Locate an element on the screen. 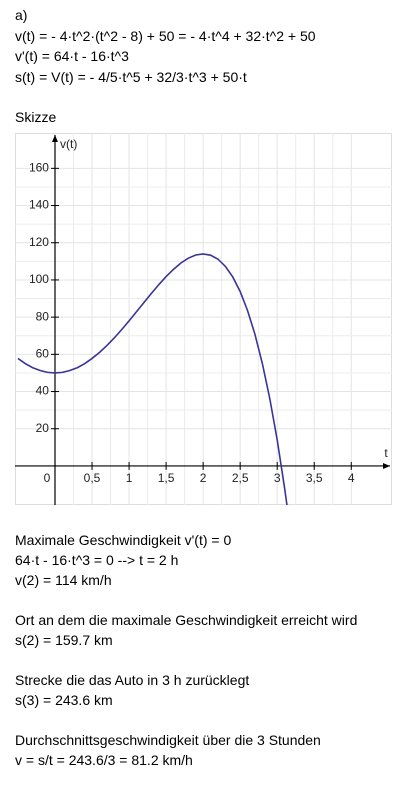 This screenshot has width=414, height=786. x-tick-label: 2 is located at coordinates (203, 478).